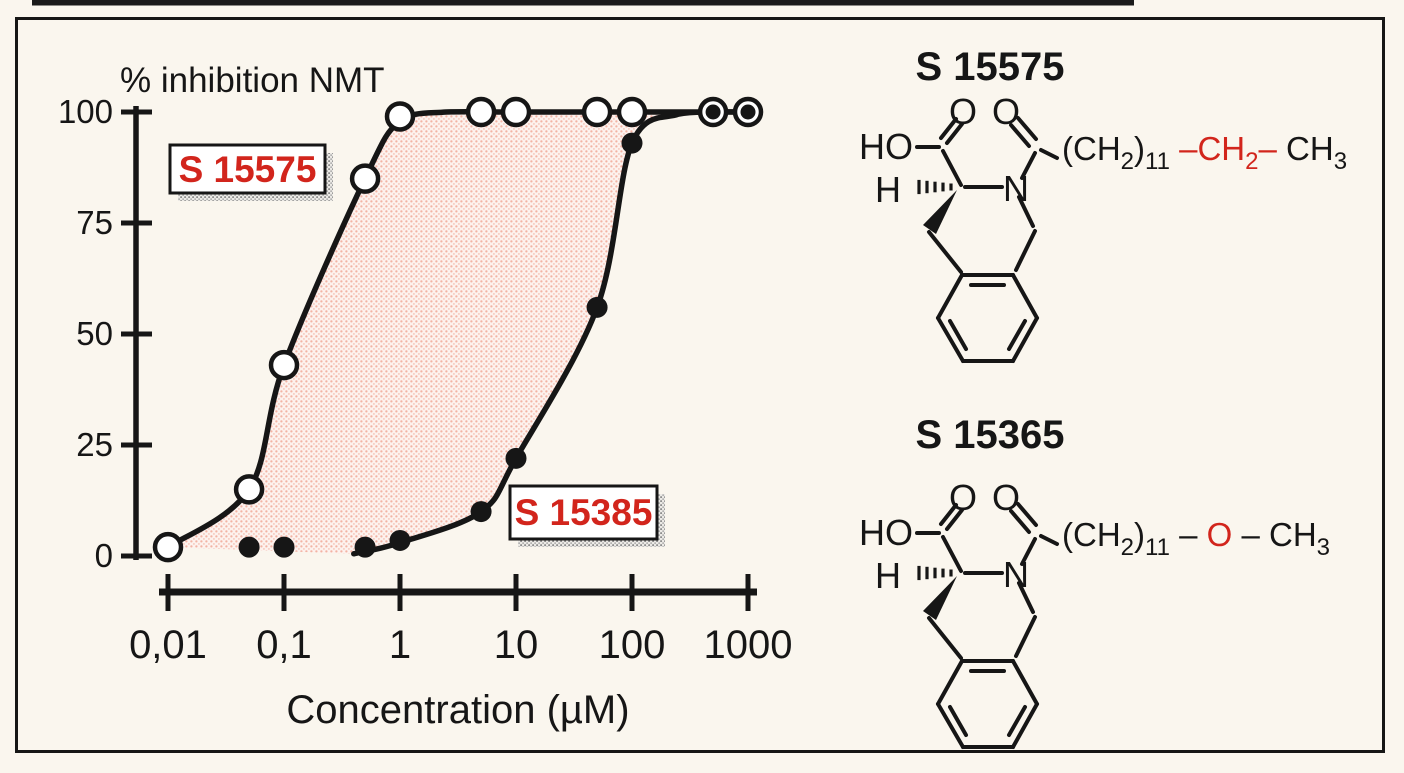 The height and width of the screenshot is (773, 1404). I want to click on x-tick-label: 10, so click(516, 645).